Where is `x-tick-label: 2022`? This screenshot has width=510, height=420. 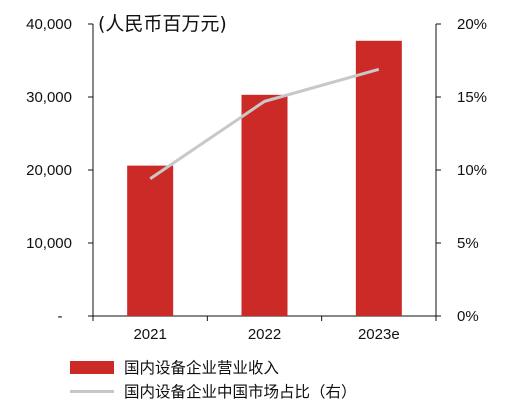
x-tick-label: 2022 is located at coordinates (264, 334).